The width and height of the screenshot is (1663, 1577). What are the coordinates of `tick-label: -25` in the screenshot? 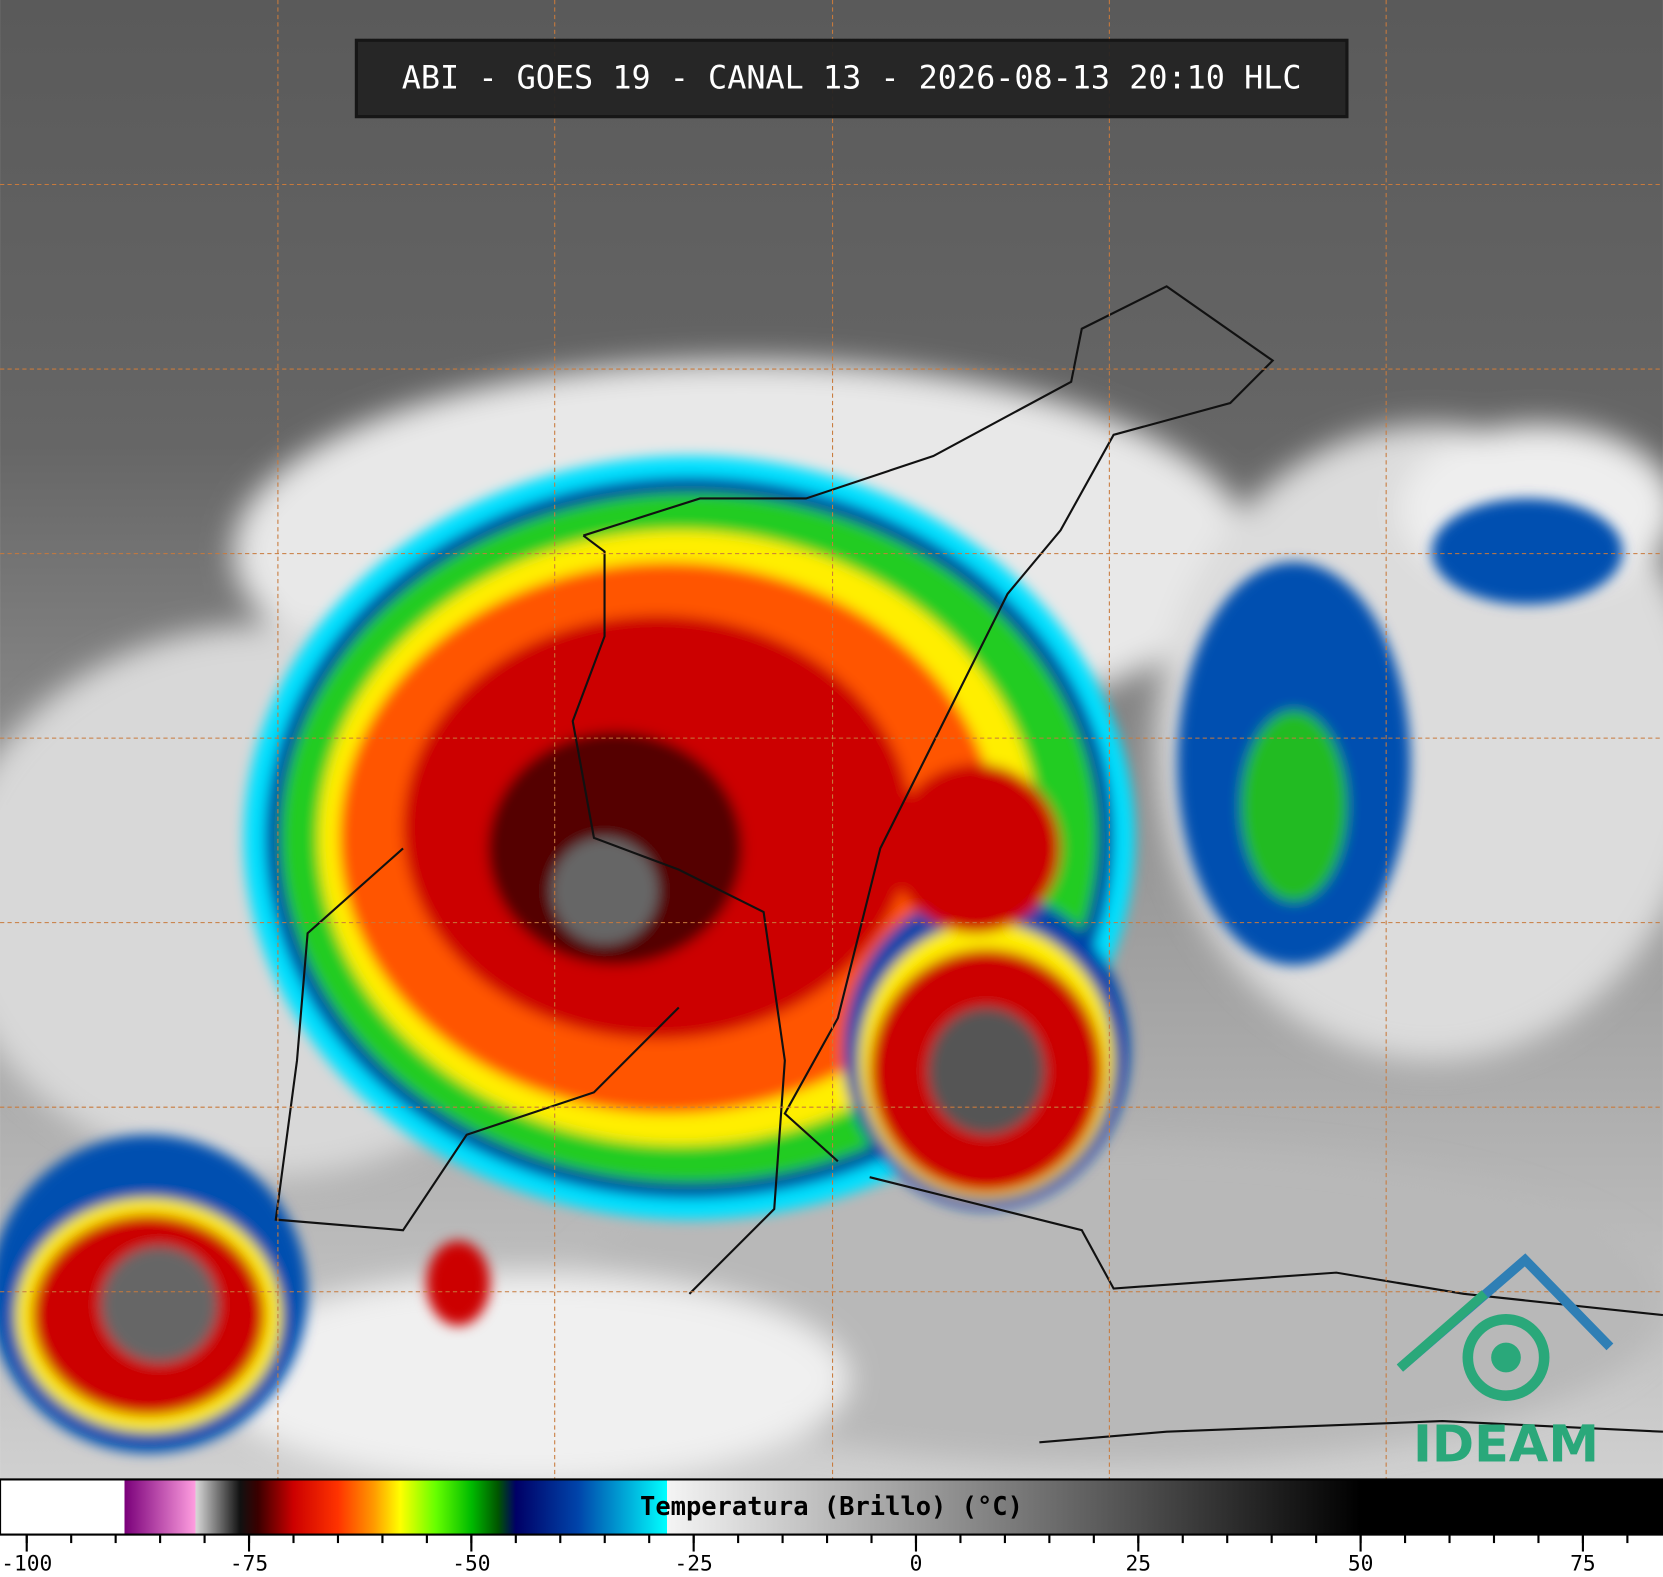 It's located at (694, 1563).